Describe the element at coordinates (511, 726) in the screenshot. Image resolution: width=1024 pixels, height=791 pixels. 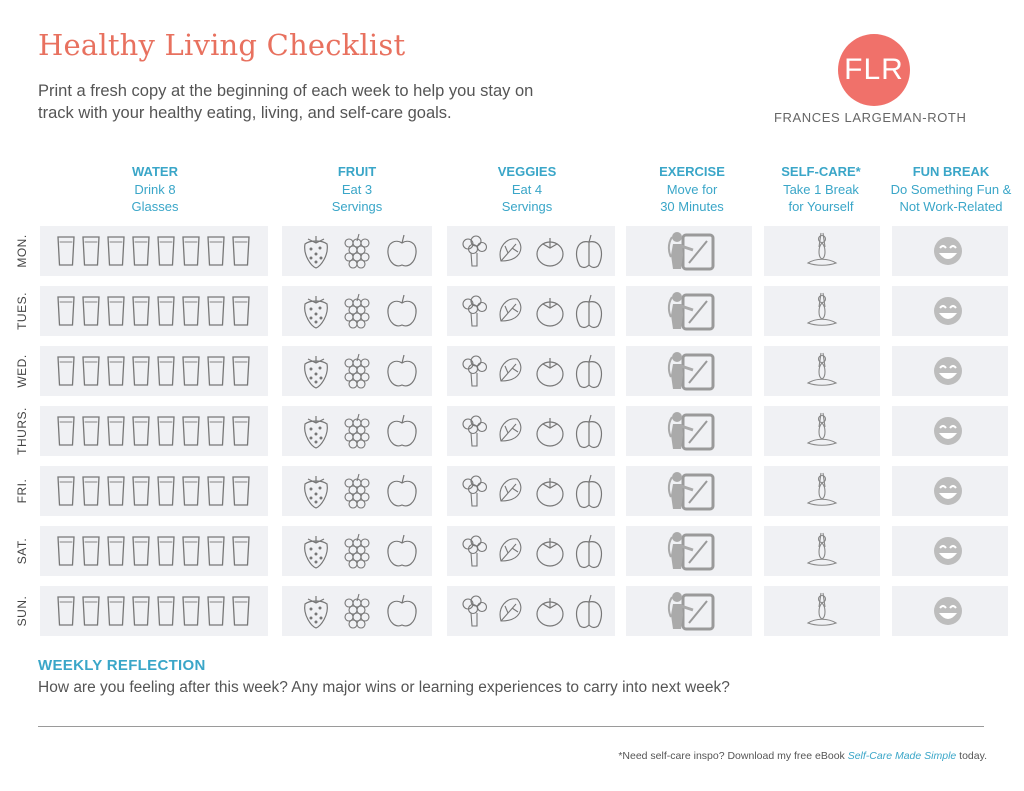
I see `reflection-answer-line` at that location.